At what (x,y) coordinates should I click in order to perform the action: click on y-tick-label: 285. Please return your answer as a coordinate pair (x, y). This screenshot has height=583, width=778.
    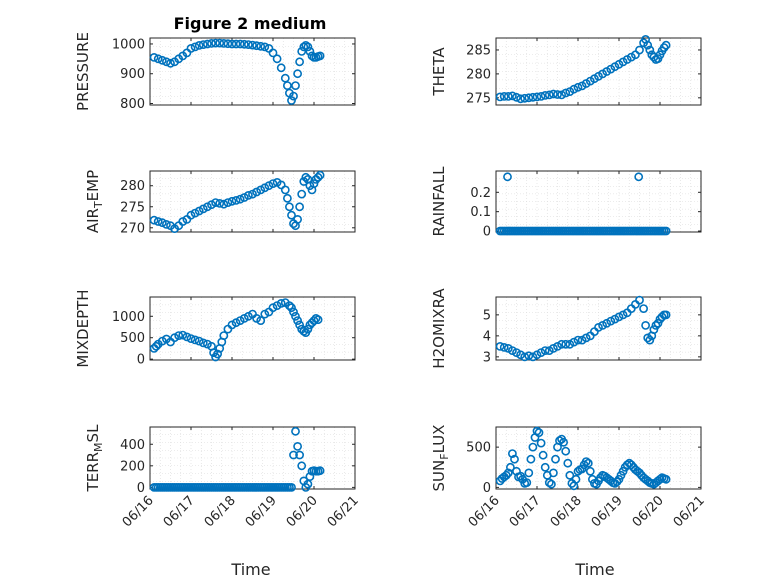
    Looking at the image, I should click on (478, 50).